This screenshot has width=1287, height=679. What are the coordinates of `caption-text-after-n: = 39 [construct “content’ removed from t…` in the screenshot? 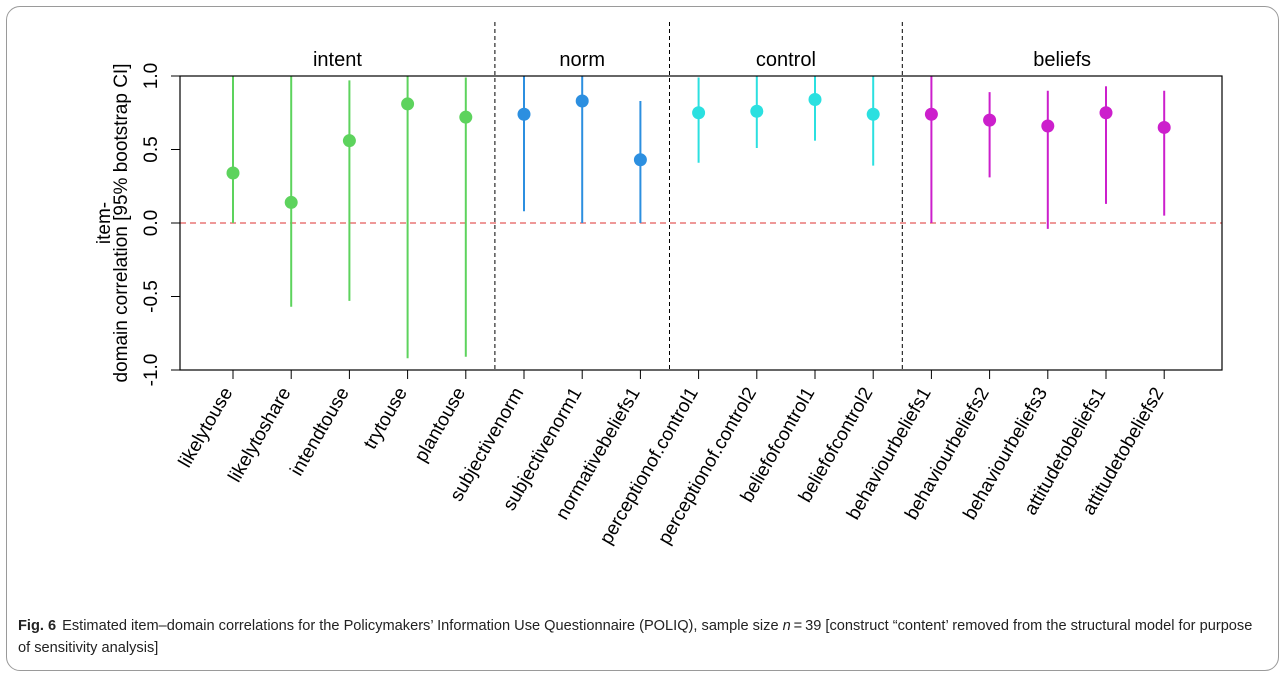 It's located at (635, 637).